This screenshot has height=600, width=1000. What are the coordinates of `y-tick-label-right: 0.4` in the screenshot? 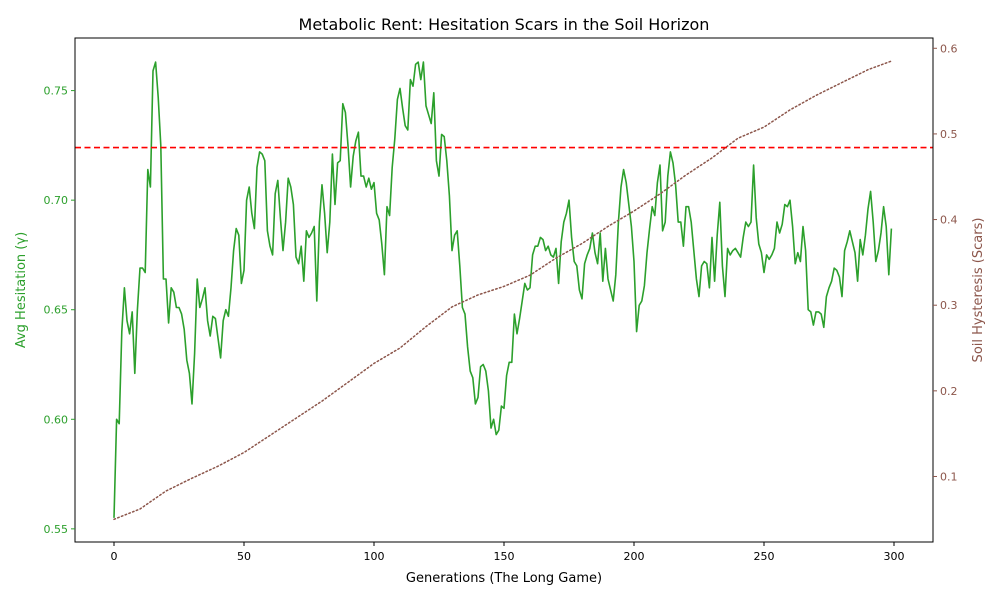 It's located at (949, 220).